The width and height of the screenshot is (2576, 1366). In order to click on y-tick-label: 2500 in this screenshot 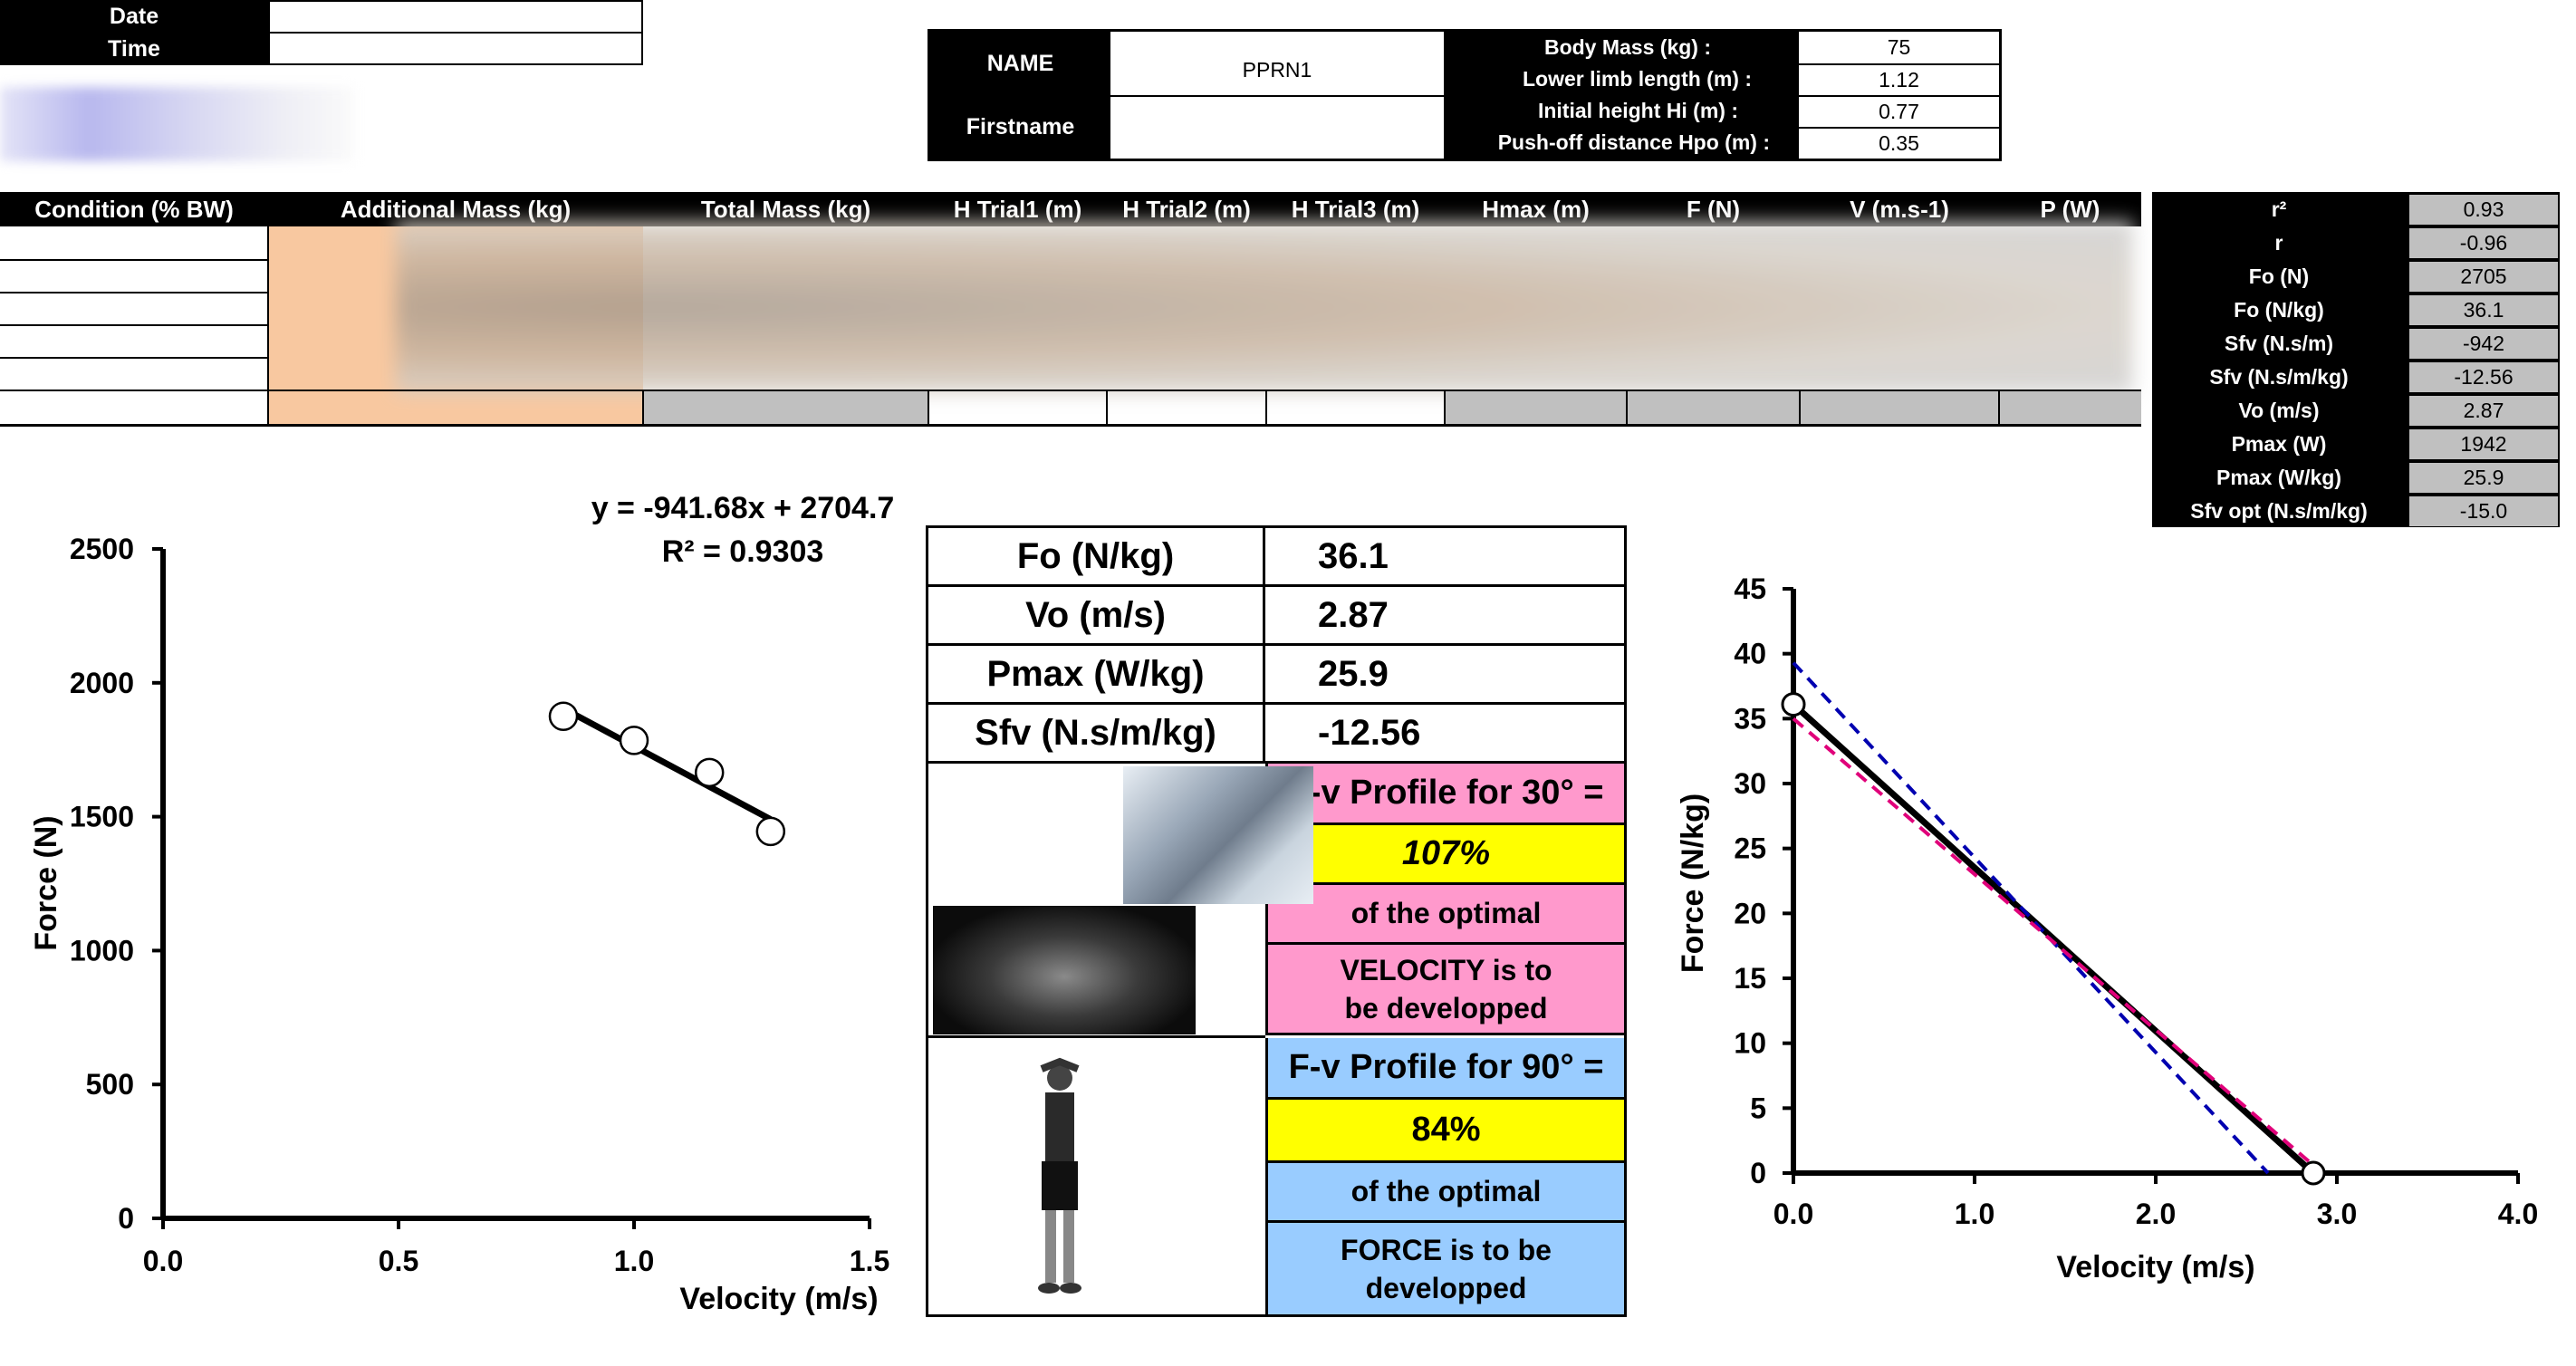, I will do `click(102, 549)`.